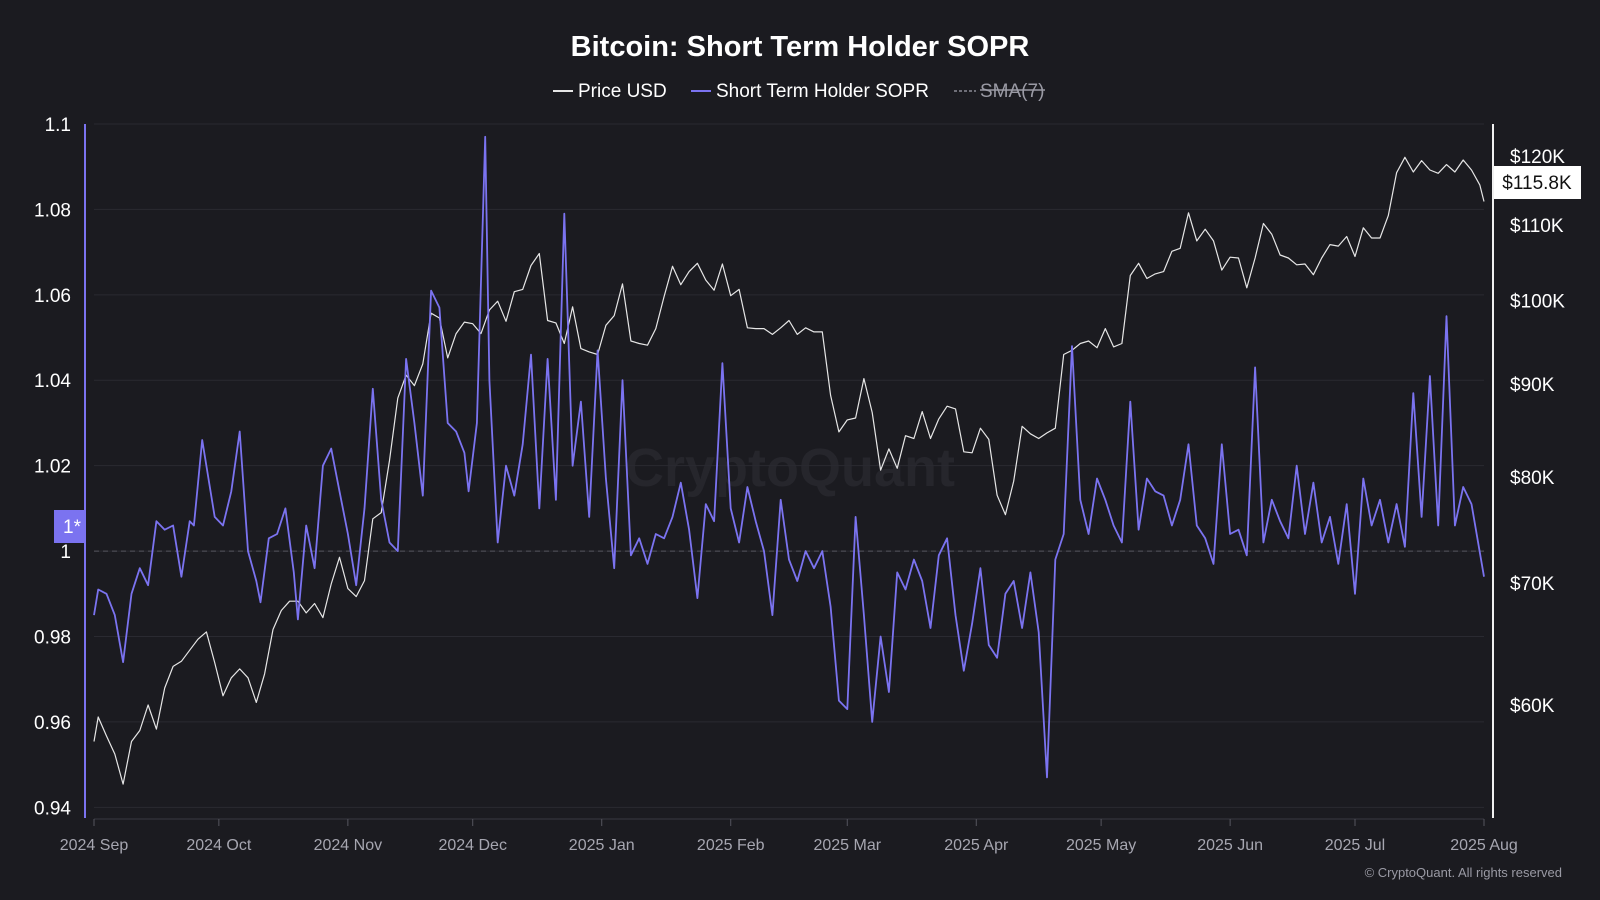  Describe the element at coordinates (1537, 157) in the screenshot. I see `y-tick-right-label: $120K` at that location.